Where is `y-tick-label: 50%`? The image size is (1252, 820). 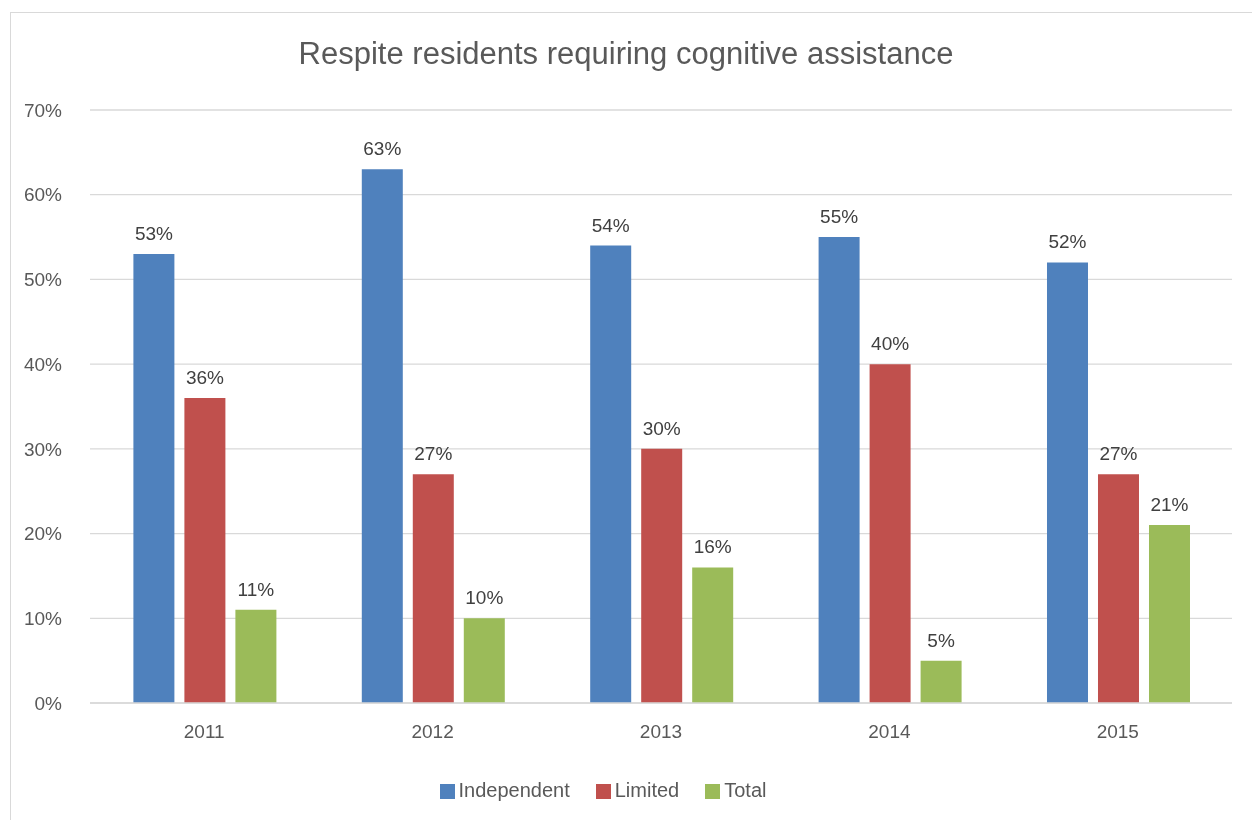
y-tick-label: 50% is located at coordinates (43, 280).